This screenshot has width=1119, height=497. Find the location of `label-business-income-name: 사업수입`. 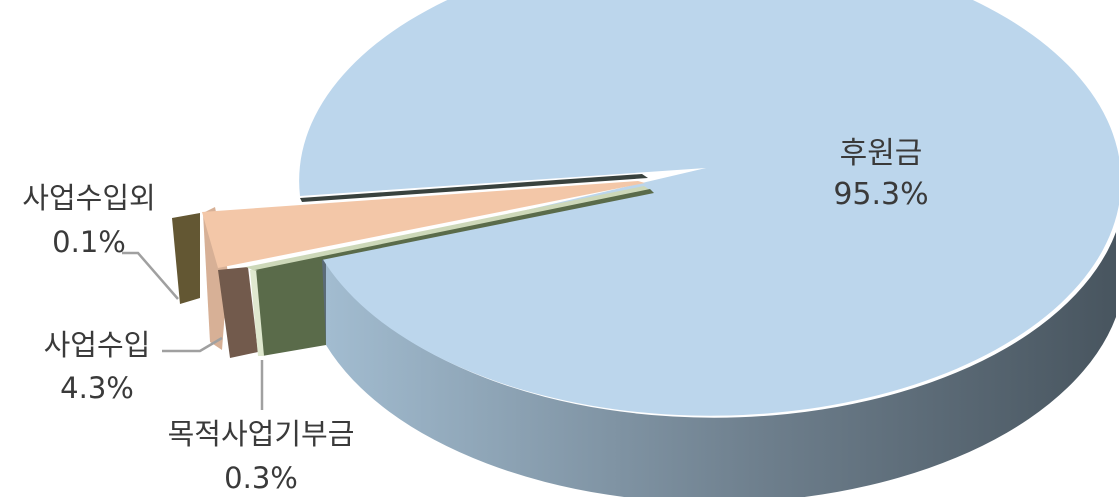

label-business-income-name: 사업수입 is located at coordinates (97, 345).